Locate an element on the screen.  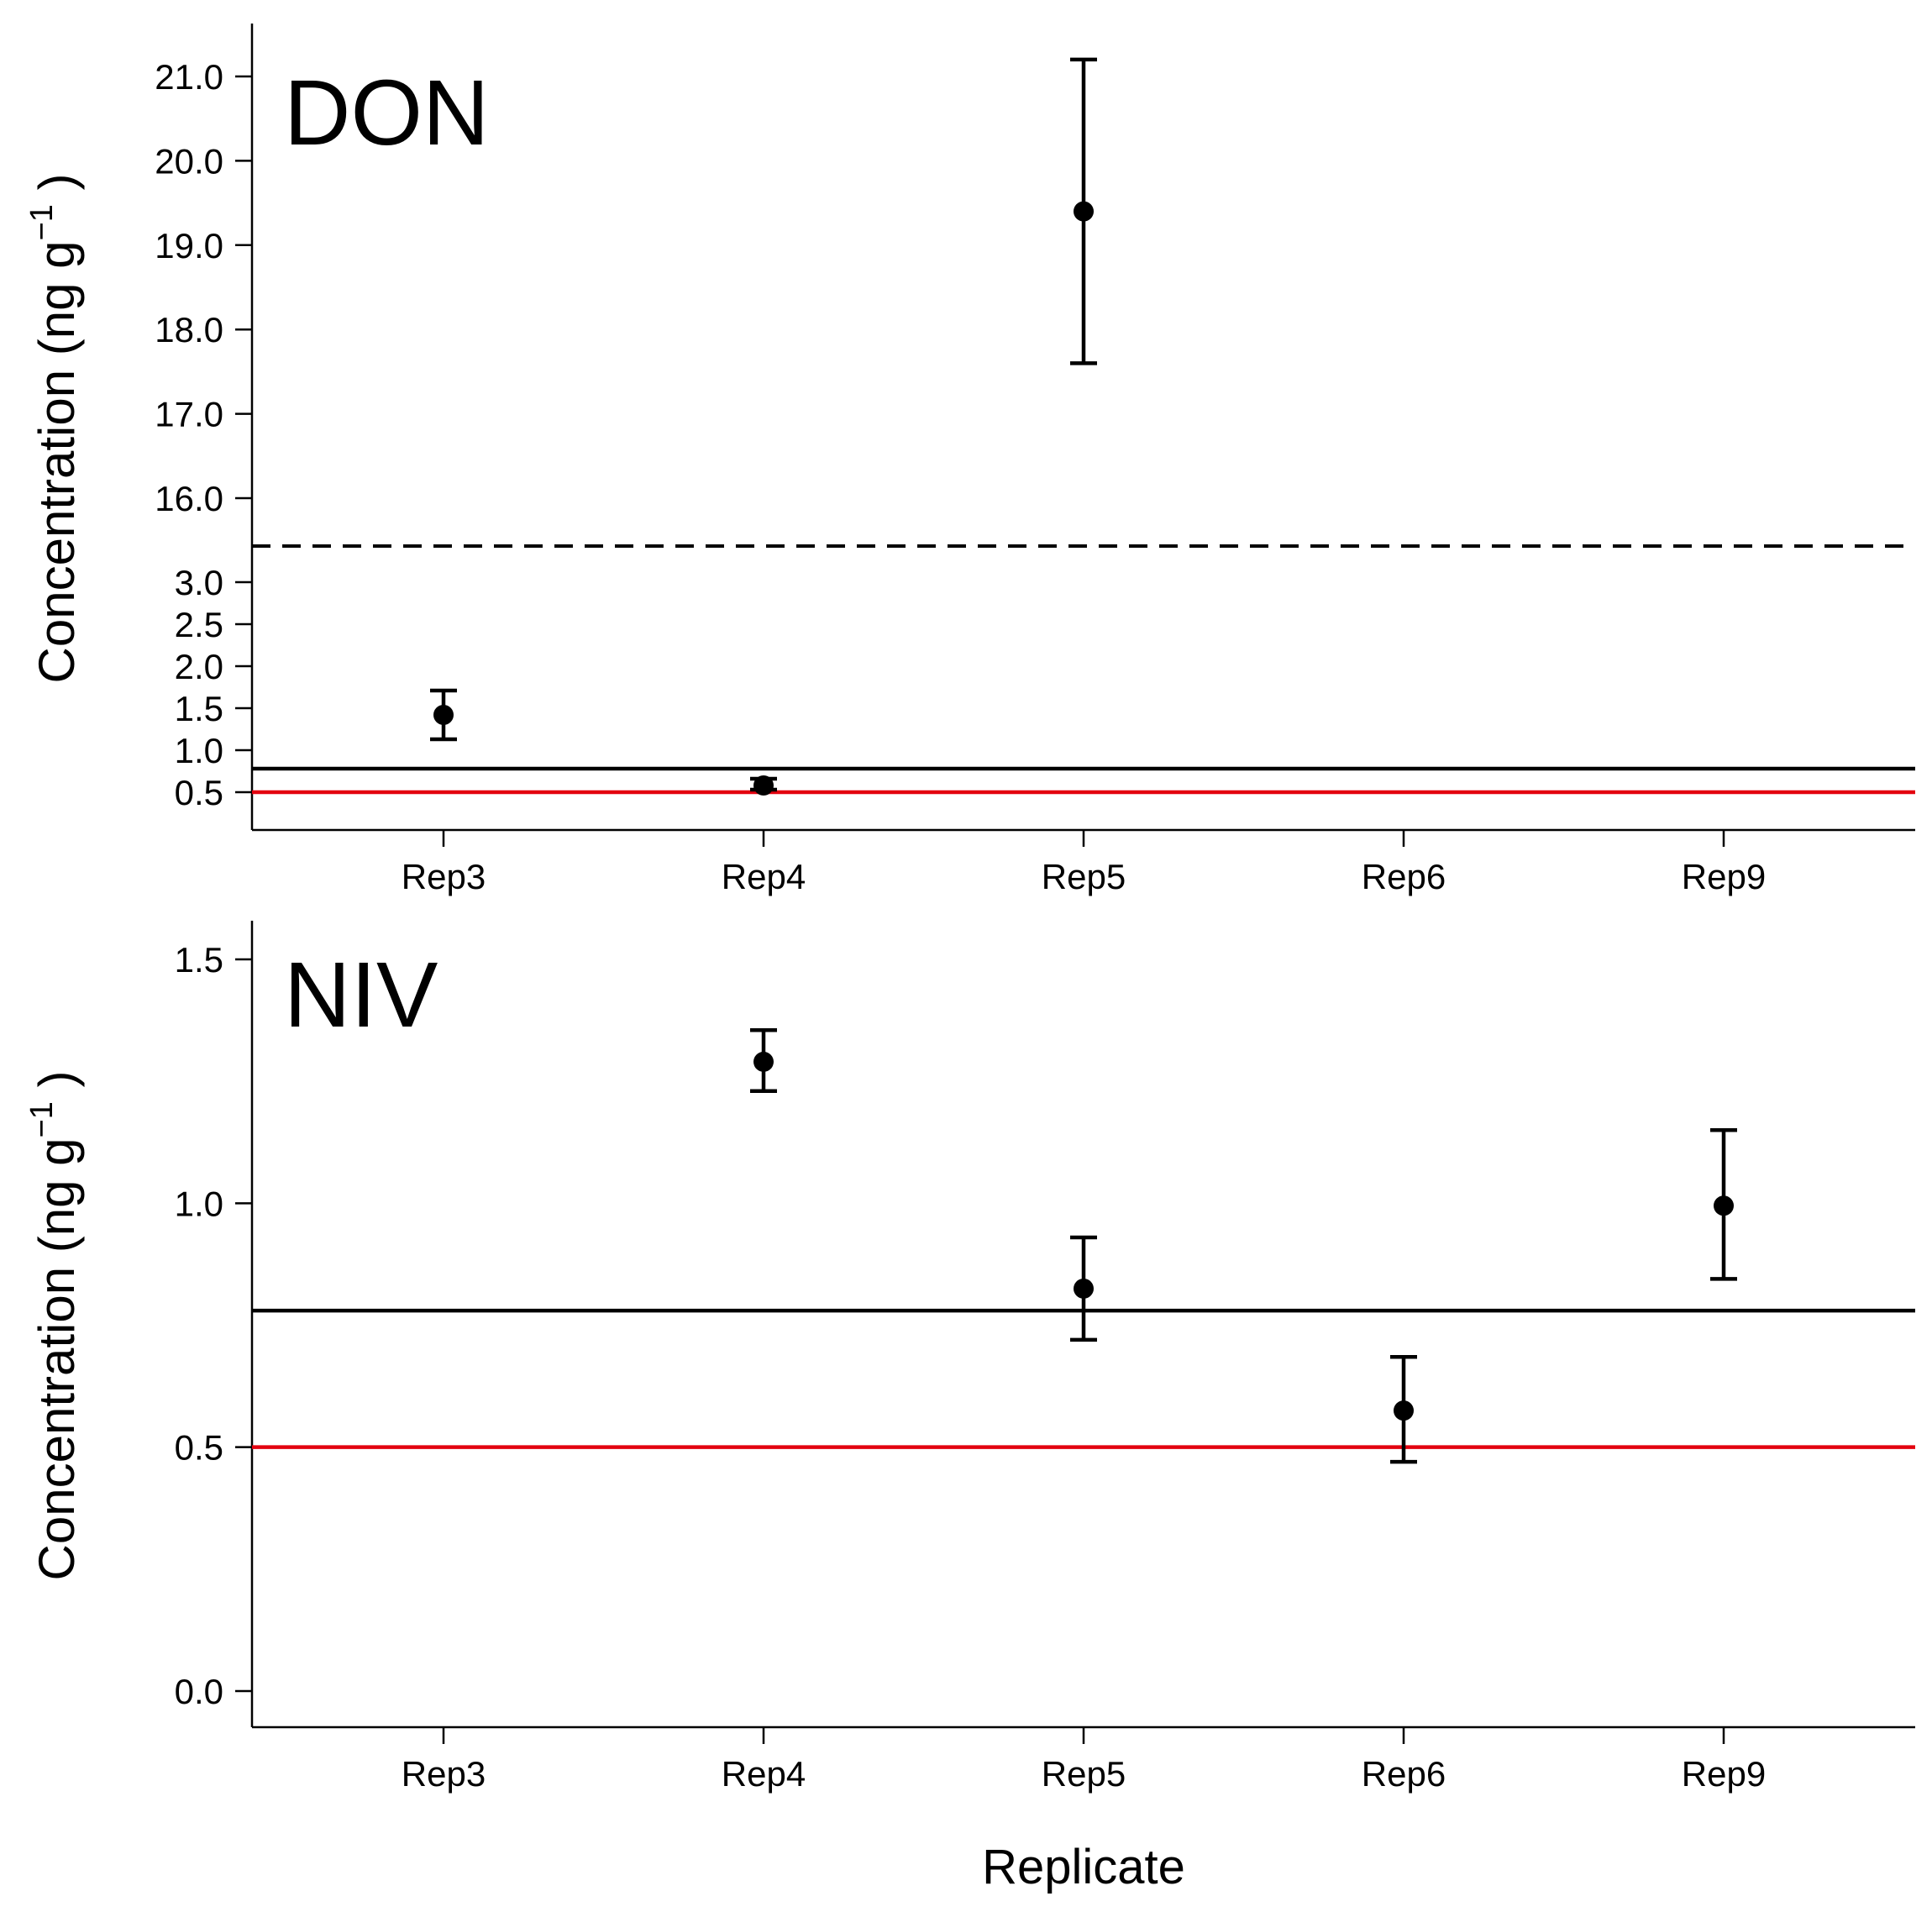
don-x-tick-label: Rep6 is located at coordinates (1404, 877).